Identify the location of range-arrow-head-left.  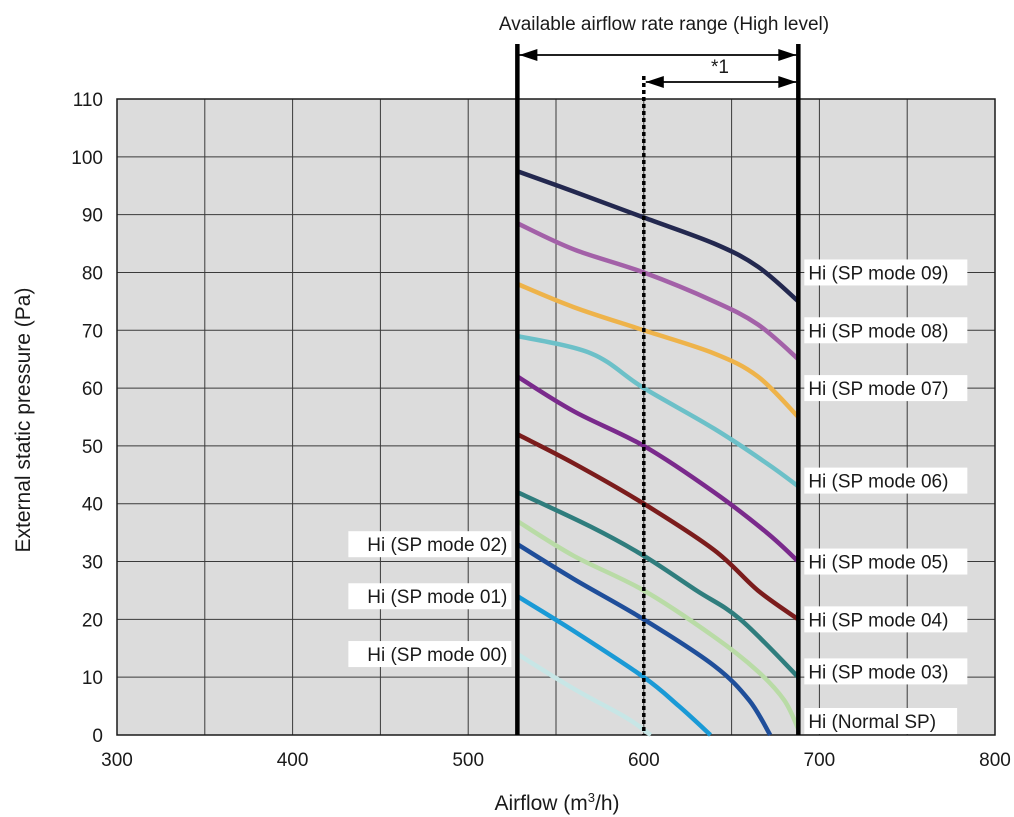
(528, 55).